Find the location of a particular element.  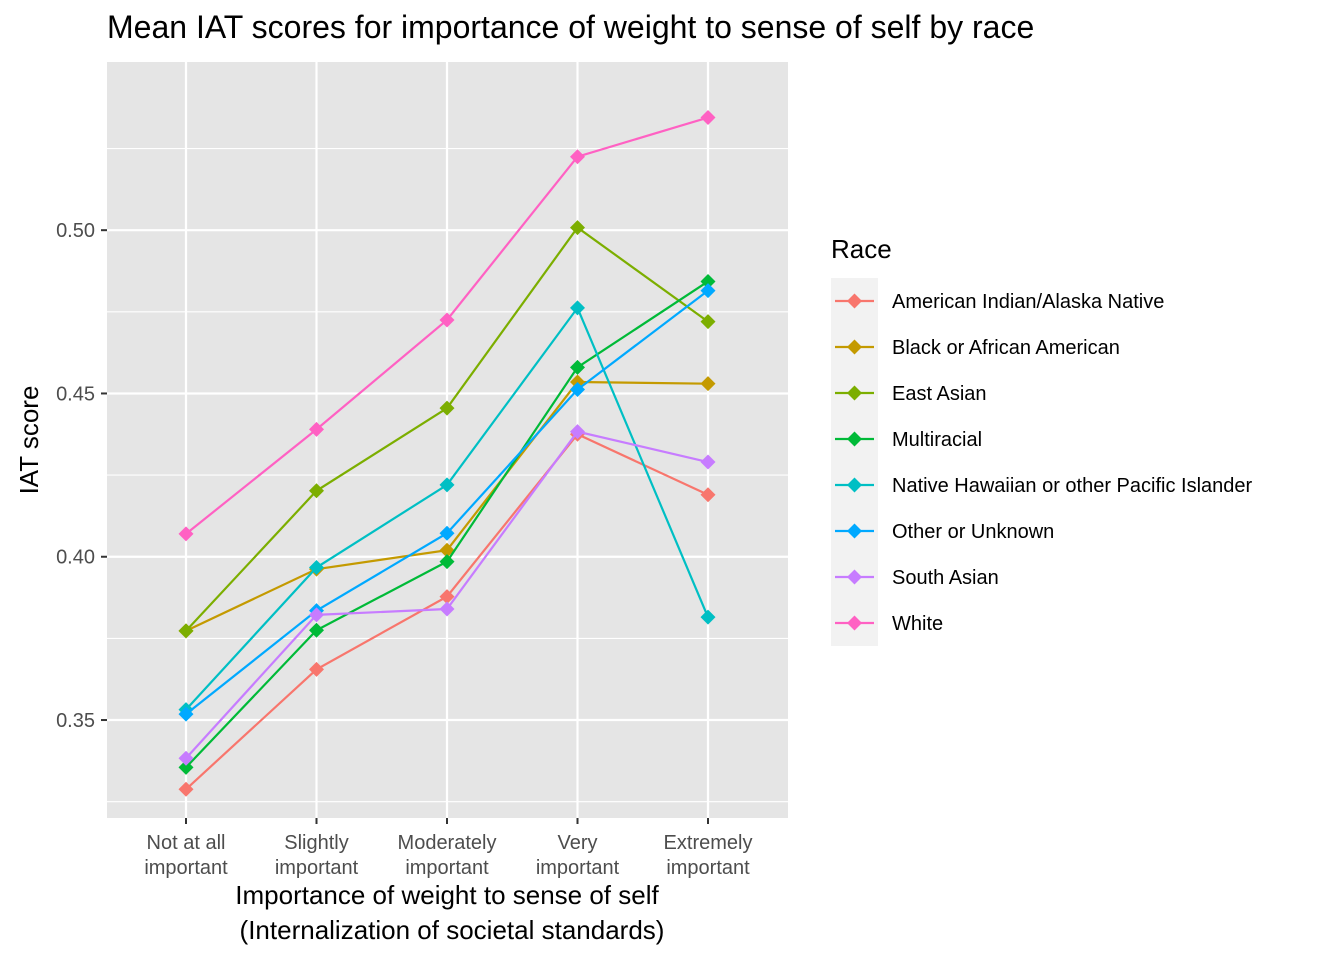

x-tick-label-line-1: Not at all is located at coordinates (186, 843).